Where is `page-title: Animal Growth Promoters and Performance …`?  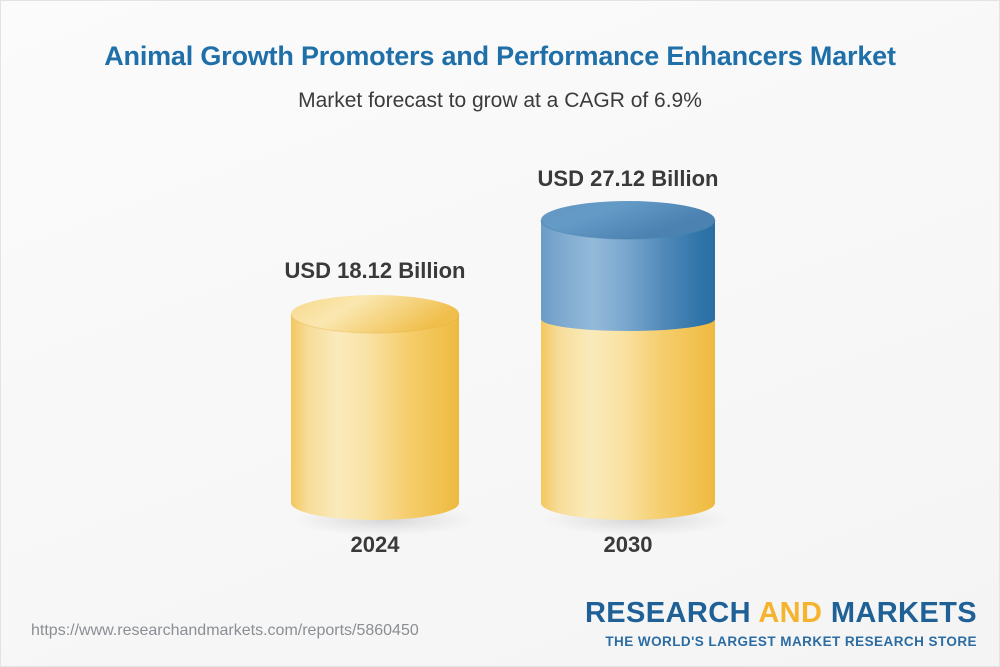
page-title: Animal Growth Promoters and Performance … is located at coordinates (500, 56).